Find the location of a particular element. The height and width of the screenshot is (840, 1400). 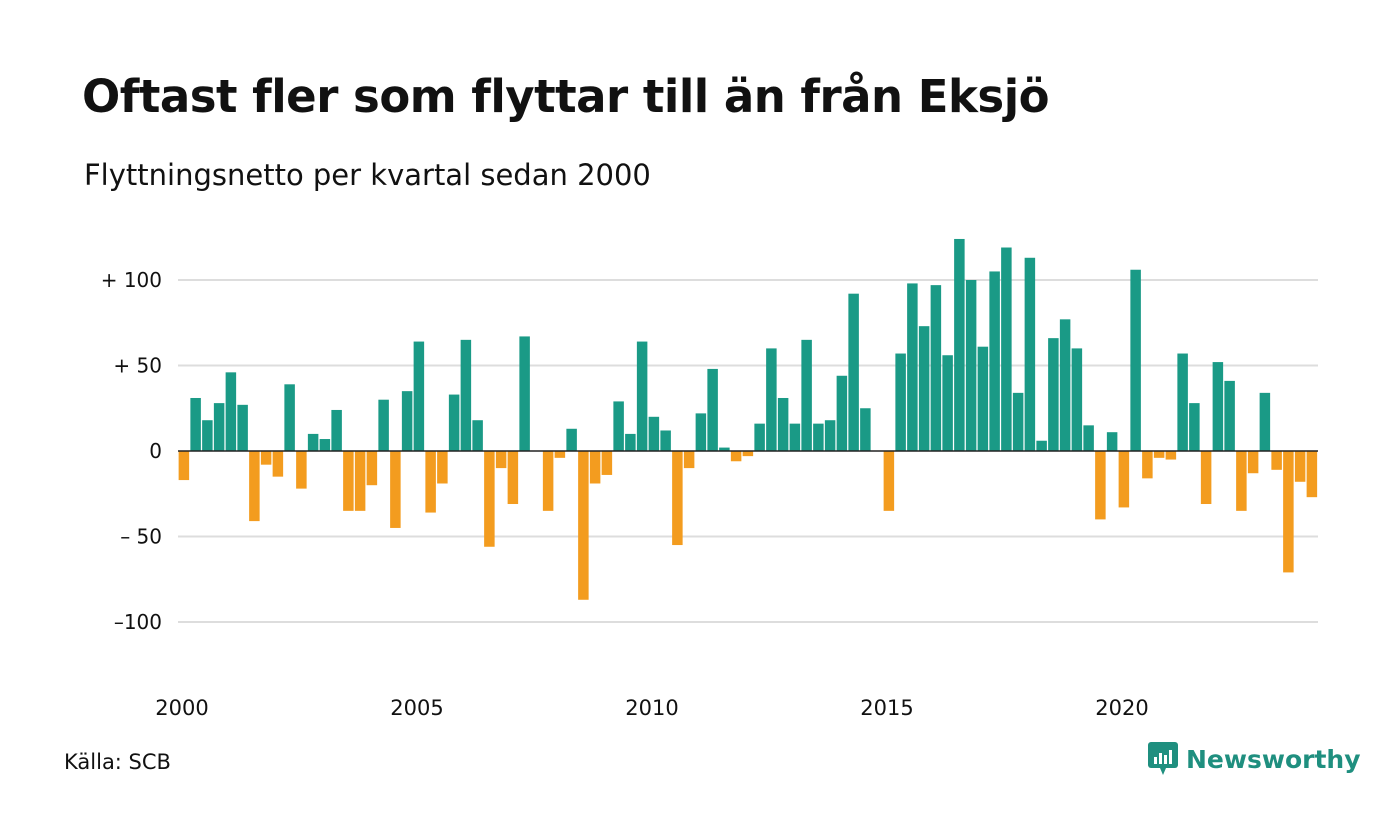

y-axis-ticks: + 100 + 50 0 – 50 –100 is located at coordinates (131, 451).